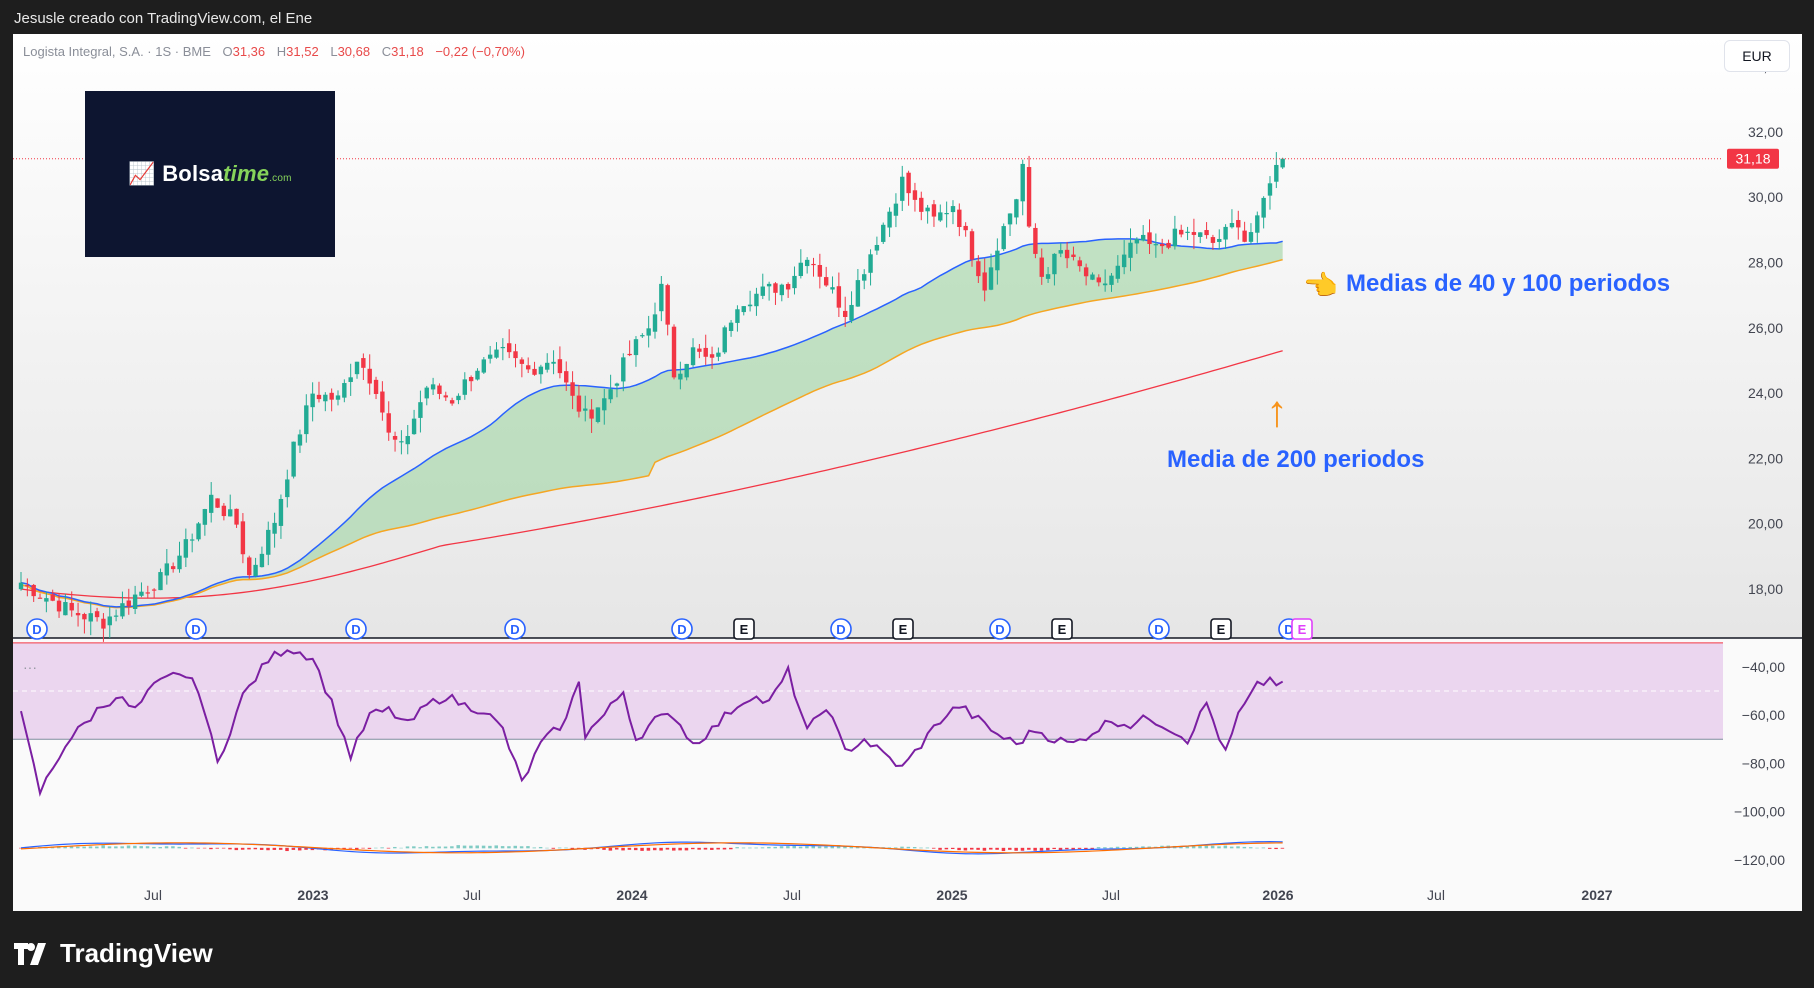  I want to click on logo-wordmark: 📈 Bolsatime.com, so click(209, 174).